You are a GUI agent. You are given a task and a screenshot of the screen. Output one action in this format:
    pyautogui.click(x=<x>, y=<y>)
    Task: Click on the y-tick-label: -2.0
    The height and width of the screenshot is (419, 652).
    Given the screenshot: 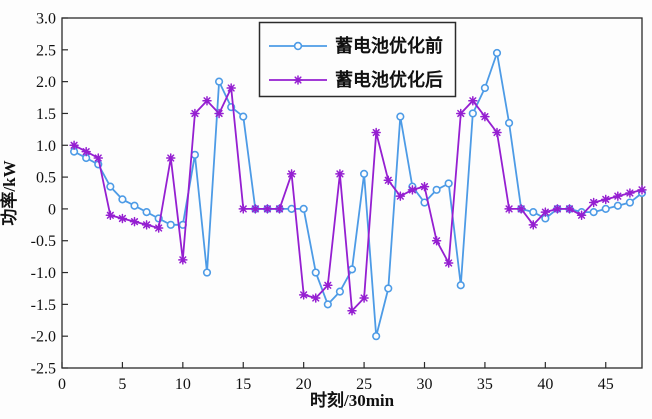 What is the action you would take?
    pyautogui.click(x=43, y=337)
    